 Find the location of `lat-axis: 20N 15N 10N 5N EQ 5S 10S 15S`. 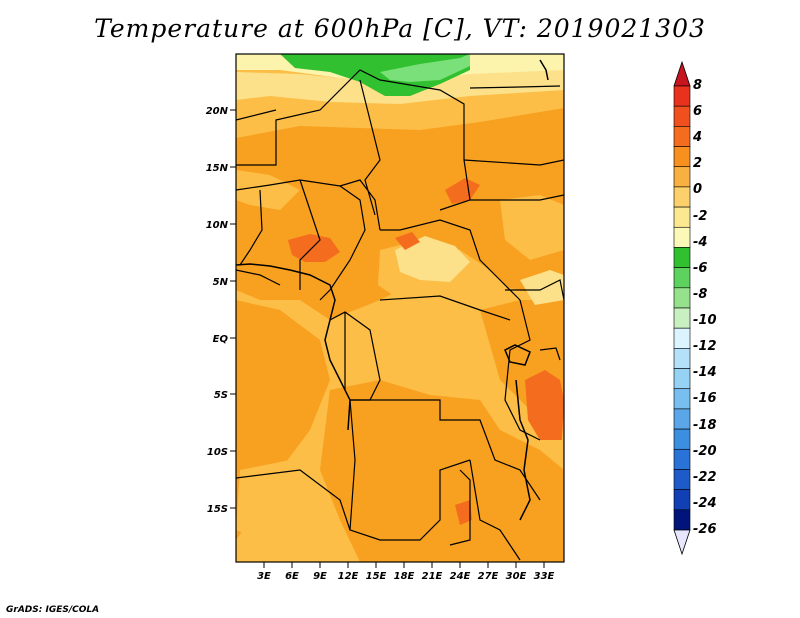

lat-axis: 20N 15N 10N 5N EQ 5S 10S 15S is located at coordinates (221, 310).